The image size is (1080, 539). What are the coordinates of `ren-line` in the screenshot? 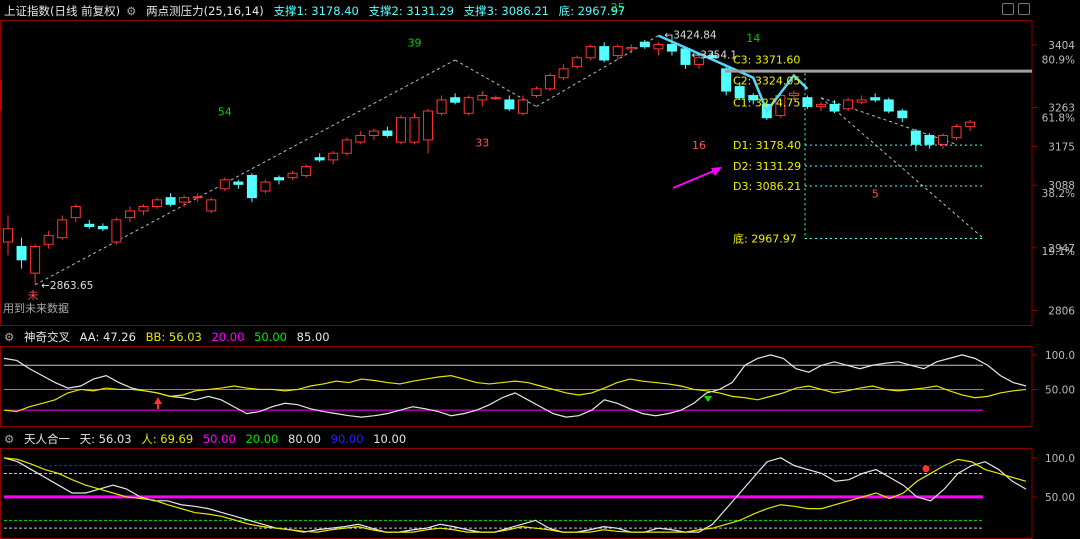 It's located at (515, 495).